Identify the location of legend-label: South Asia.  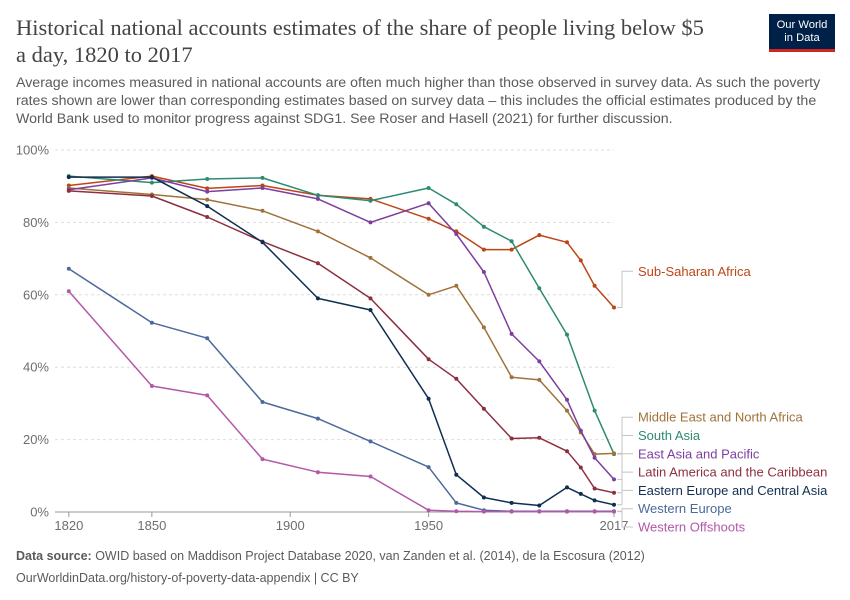
(669, 435).